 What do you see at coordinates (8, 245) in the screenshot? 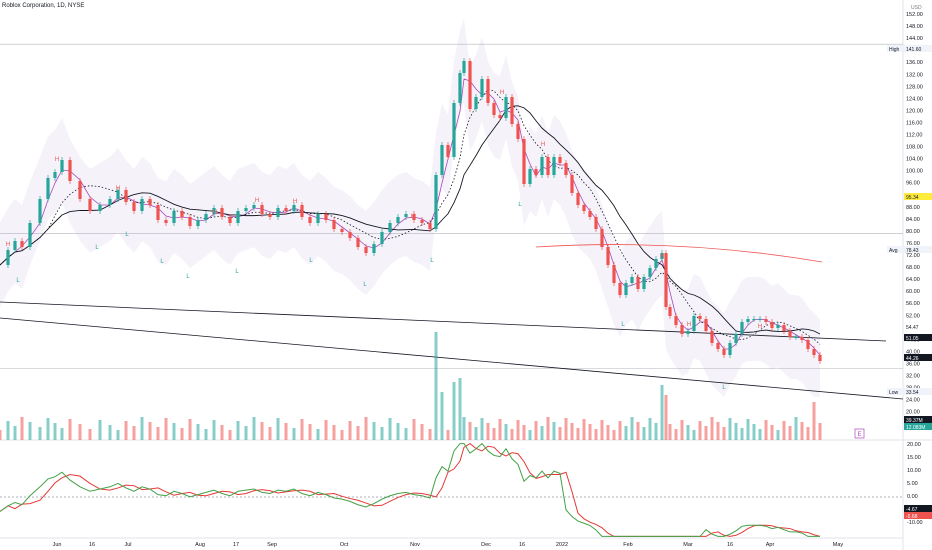
I see `pattern-label-high: H` at bounding box center [8, 245].